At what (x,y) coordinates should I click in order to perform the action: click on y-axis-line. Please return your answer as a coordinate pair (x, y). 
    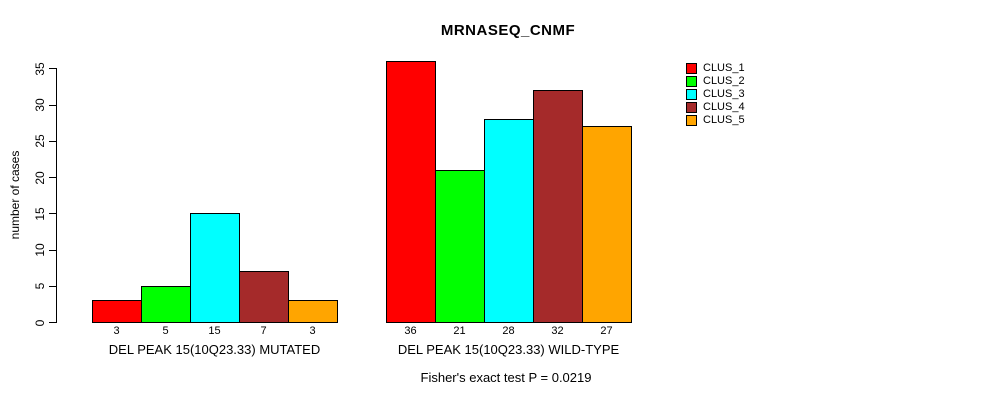
    Looking at the image, I should click on (56, 195).